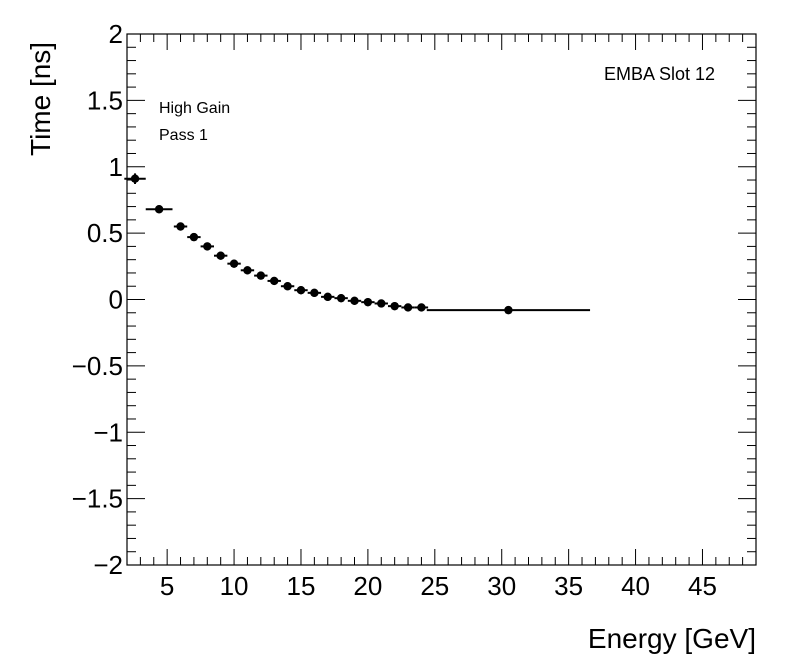 The height and width of the screenshot is (672, 796). What do you see at coordinates (108, 565) in the screenshot?
I see `y-tick-label: −2` at bounding box center [108, 565].